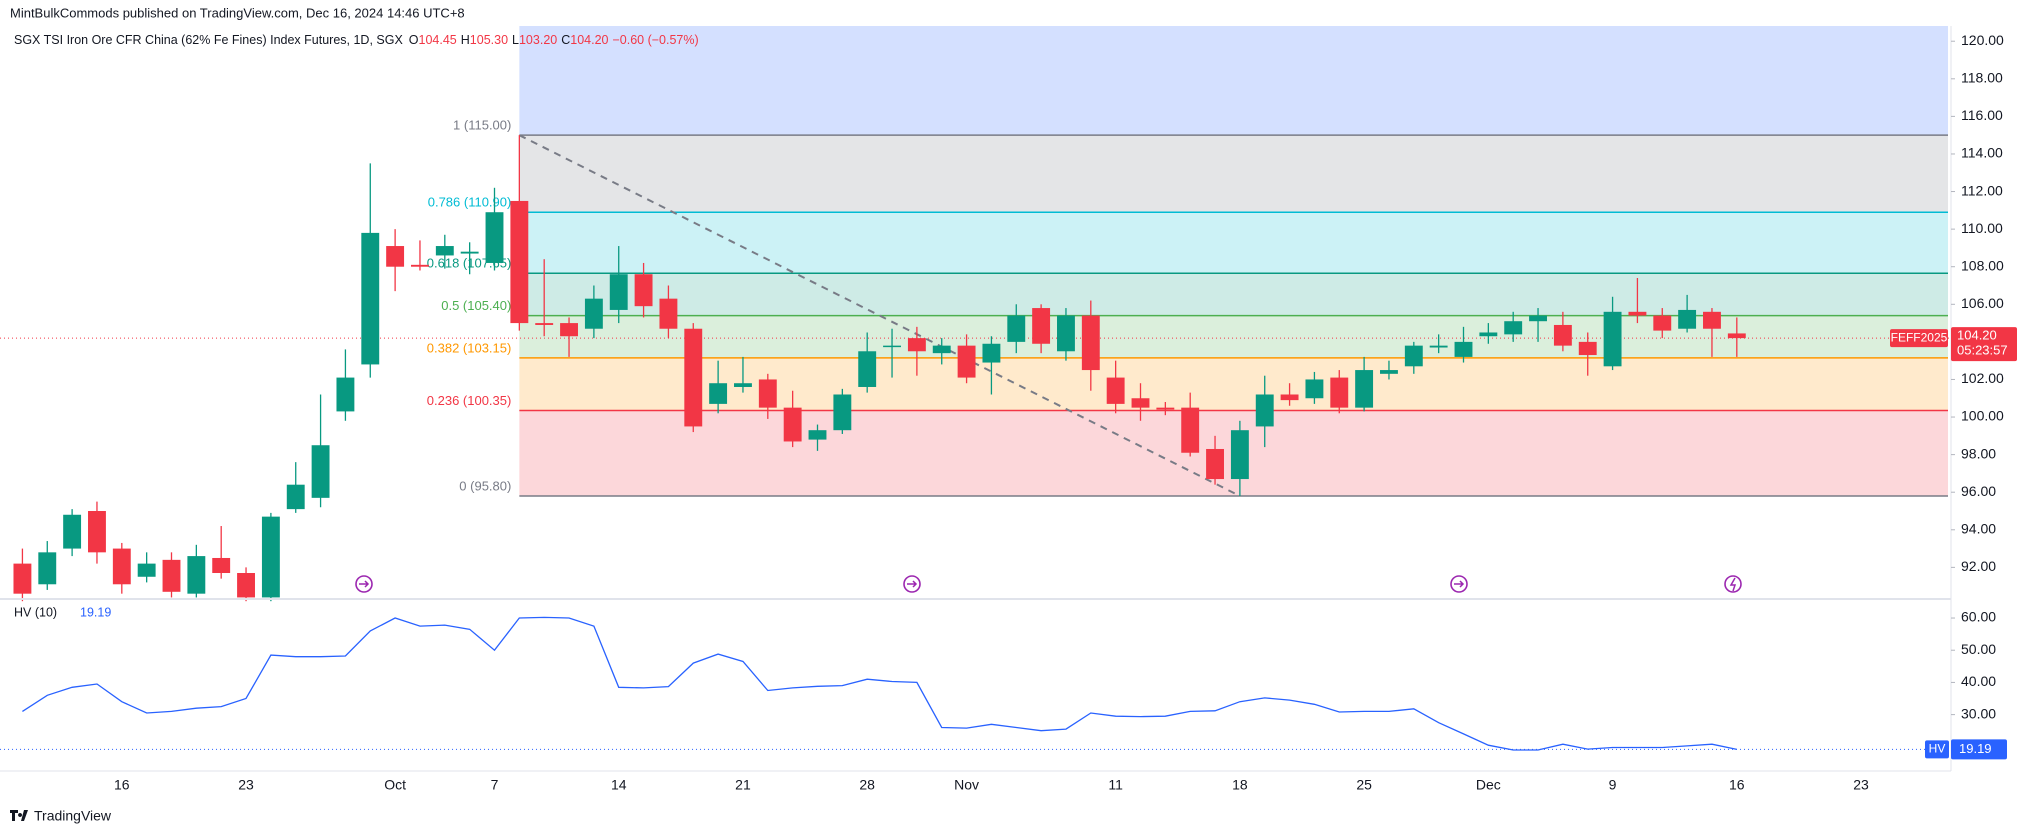 Image resolution: width=2026 pixels, height=835 pixels. What do you see at coordinates (465, 40) in the screenshot?
I see `legend-key: H` at bounding box center [465, 40].